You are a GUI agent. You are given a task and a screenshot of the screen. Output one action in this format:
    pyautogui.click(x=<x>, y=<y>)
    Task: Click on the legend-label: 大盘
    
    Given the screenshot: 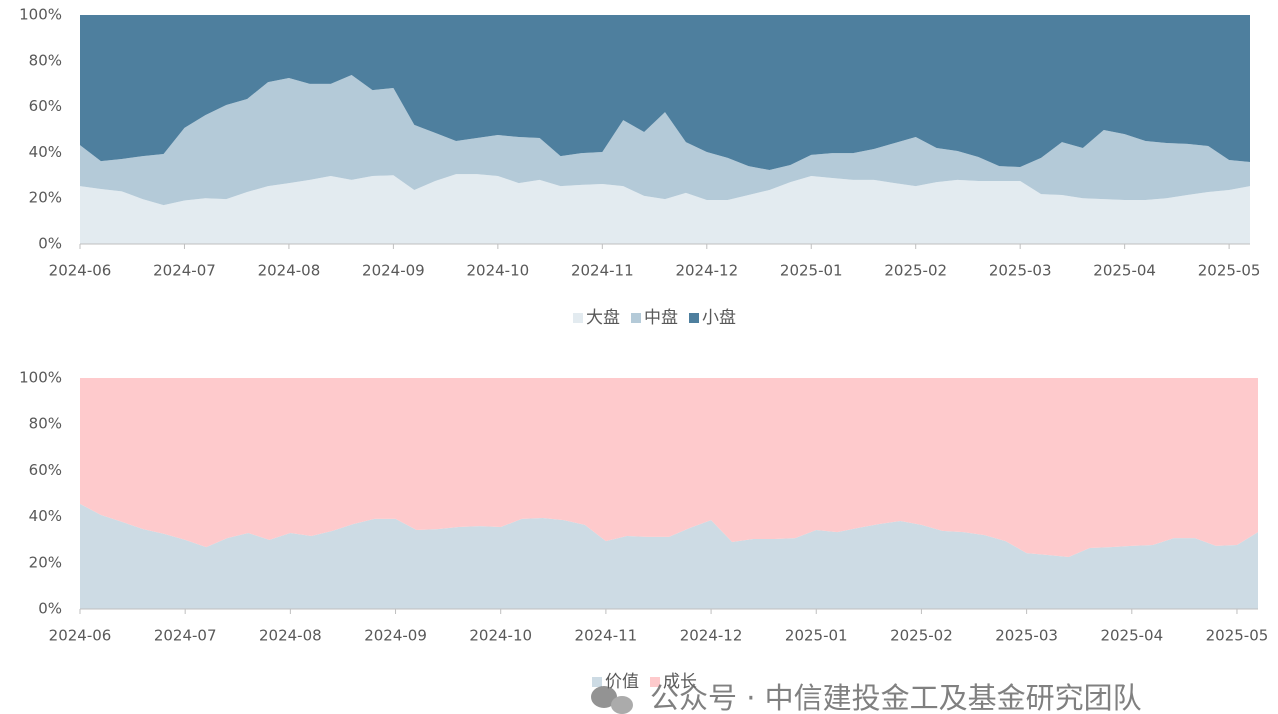 What is the action you would take?
    pyautogui.click(x=603, y=318)
    